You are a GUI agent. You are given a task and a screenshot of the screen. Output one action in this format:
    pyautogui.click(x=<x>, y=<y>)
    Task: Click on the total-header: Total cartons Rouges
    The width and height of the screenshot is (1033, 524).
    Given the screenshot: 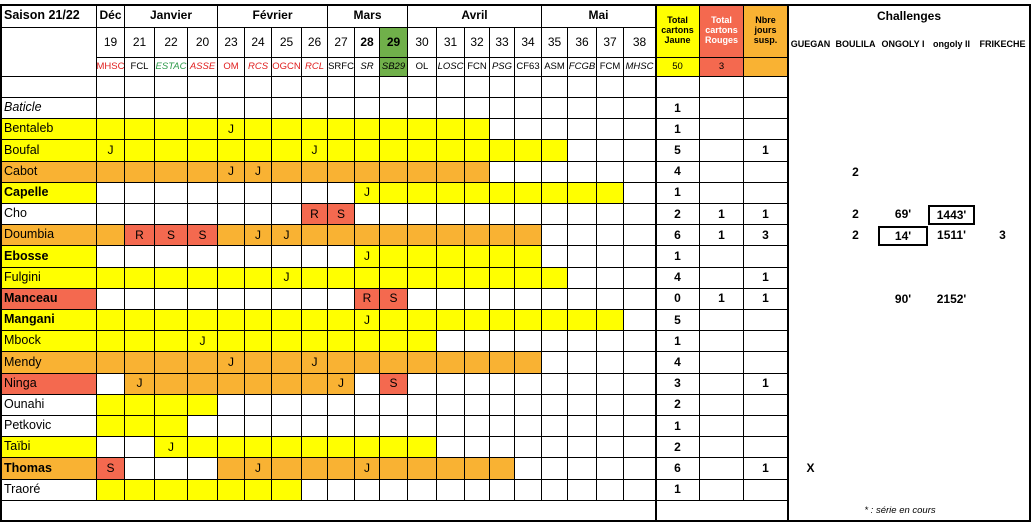 What is the action you would take?
    pyautogui.click(x=722, y=31)
    